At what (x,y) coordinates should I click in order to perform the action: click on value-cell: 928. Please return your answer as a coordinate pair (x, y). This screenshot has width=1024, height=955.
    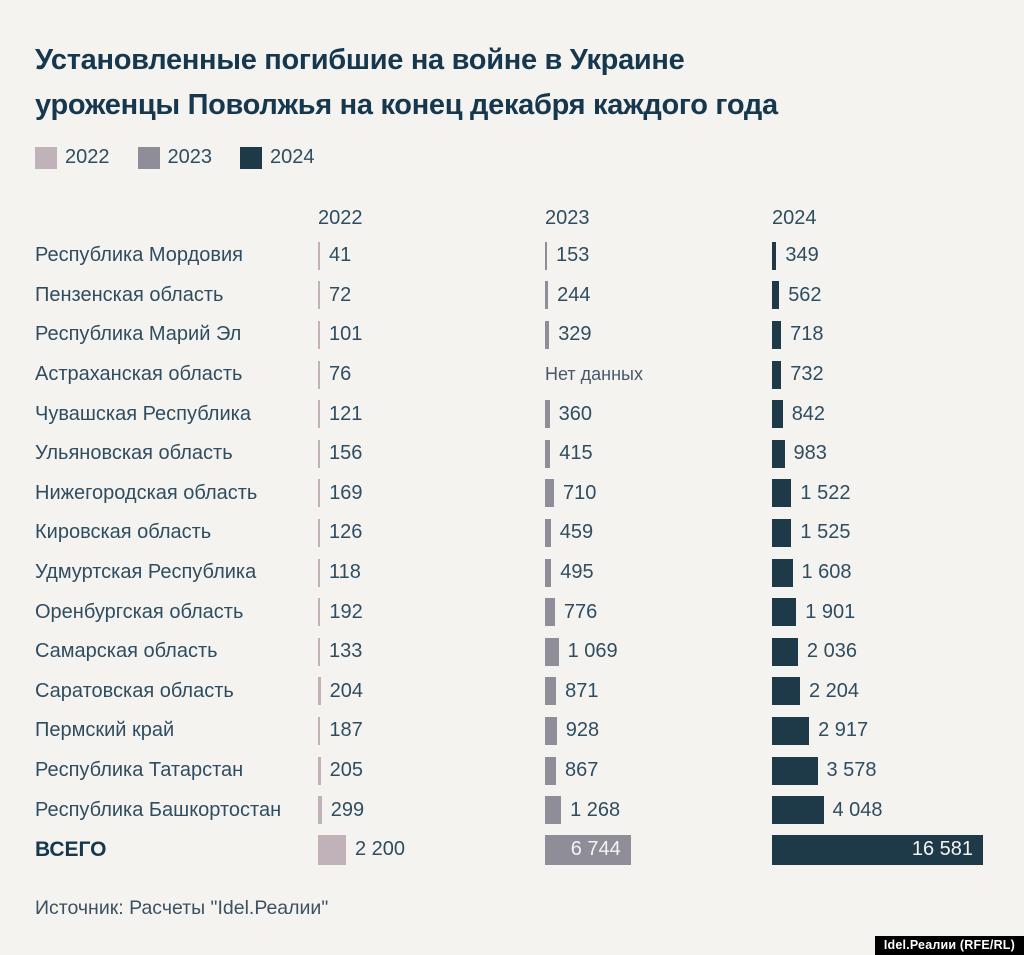
    Looking at the image, I should click on (658, 731).